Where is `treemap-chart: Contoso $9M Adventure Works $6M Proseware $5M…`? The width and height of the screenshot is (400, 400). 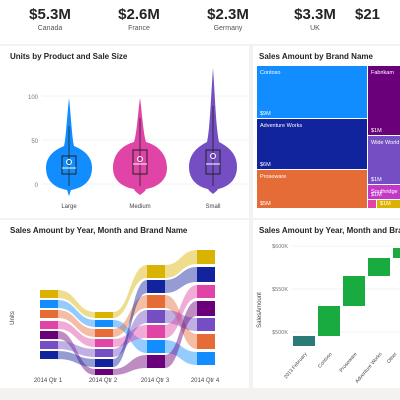
treemap-chart: Contoso $9M Adventure Works $6M Proseware $5M… is located at coordinates (328, 137).